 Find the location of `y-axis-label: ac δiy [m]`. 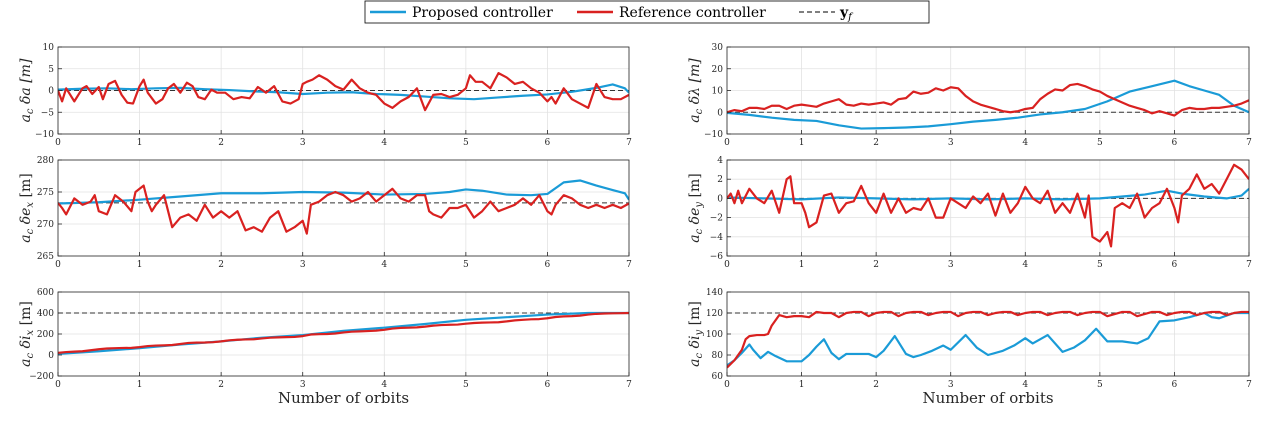

y-axis-label: ac δiy [m] is located at coordinates (696, 334).